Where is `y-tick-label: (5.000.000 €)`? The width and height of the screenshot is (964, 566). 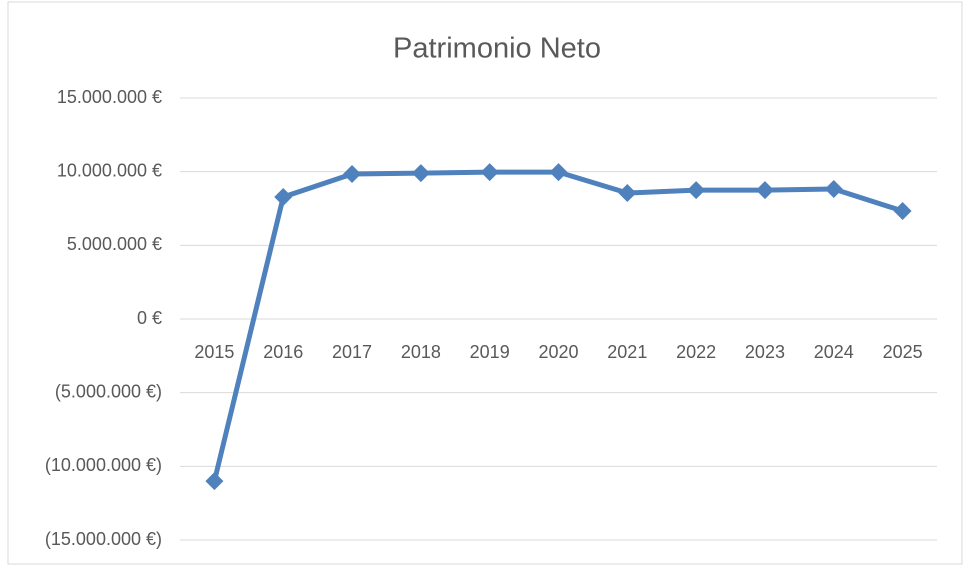
y-tick-label: (5.000.000 €) is located at coordinates (108, 391).